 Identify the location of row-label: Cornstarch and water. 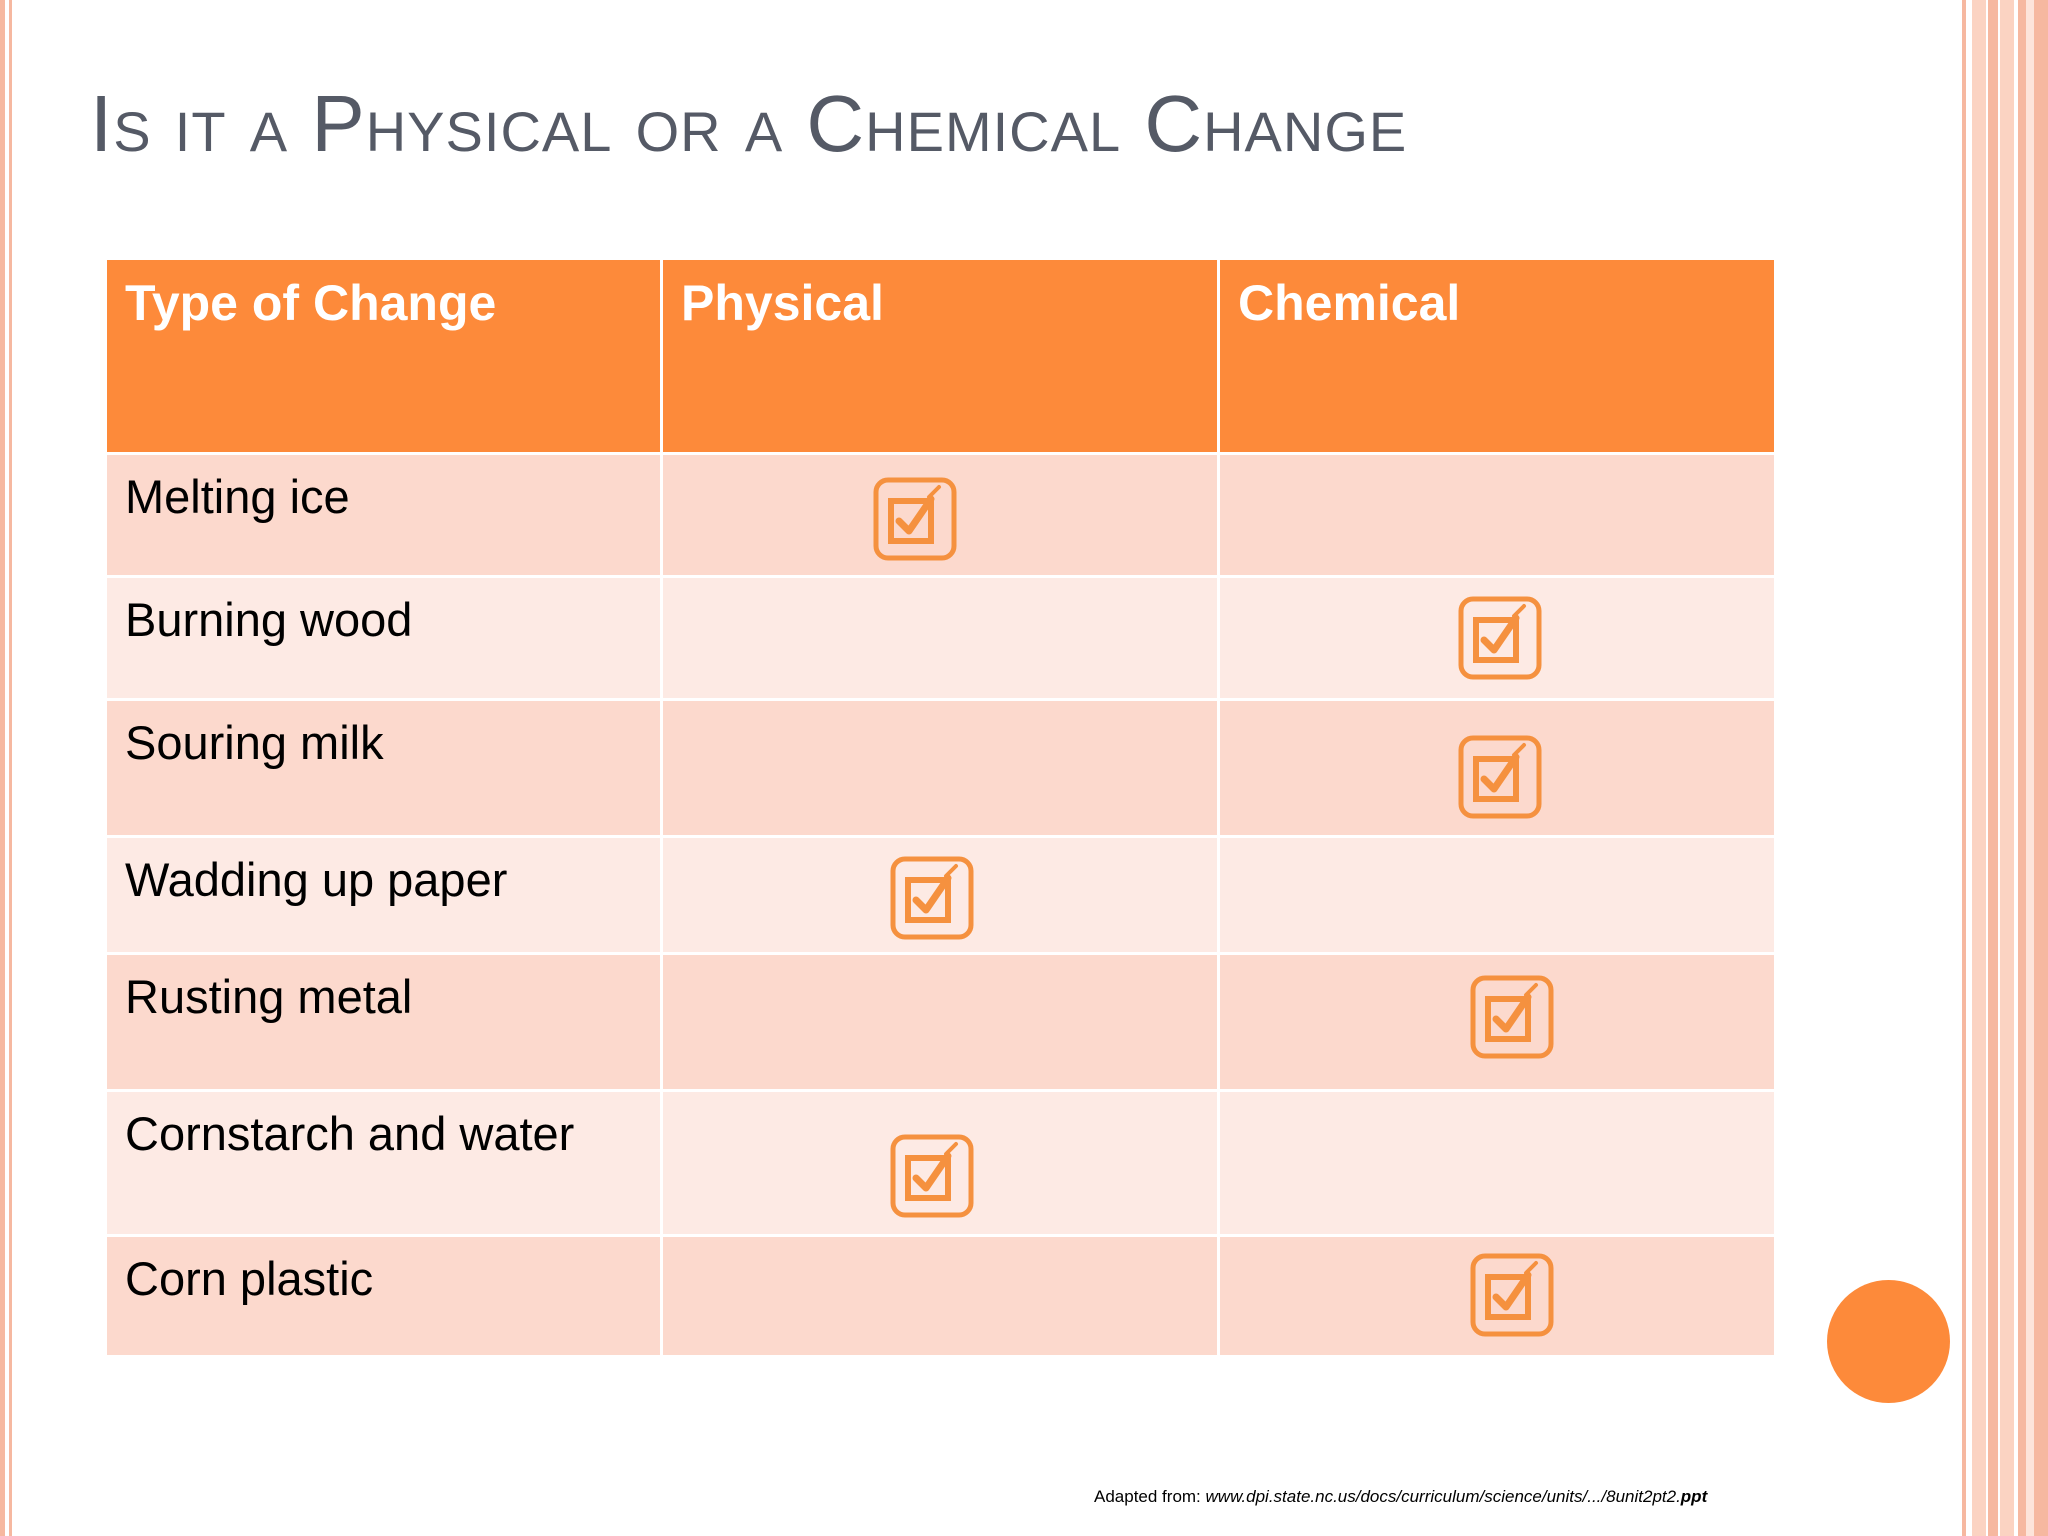
(383, 1163).